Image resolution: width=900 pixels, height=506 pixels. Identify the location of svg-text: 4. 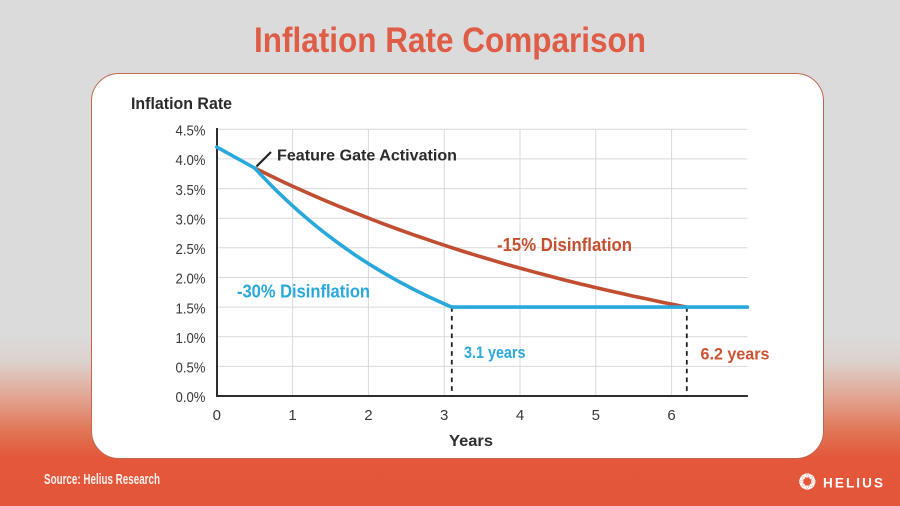
(520, 415).